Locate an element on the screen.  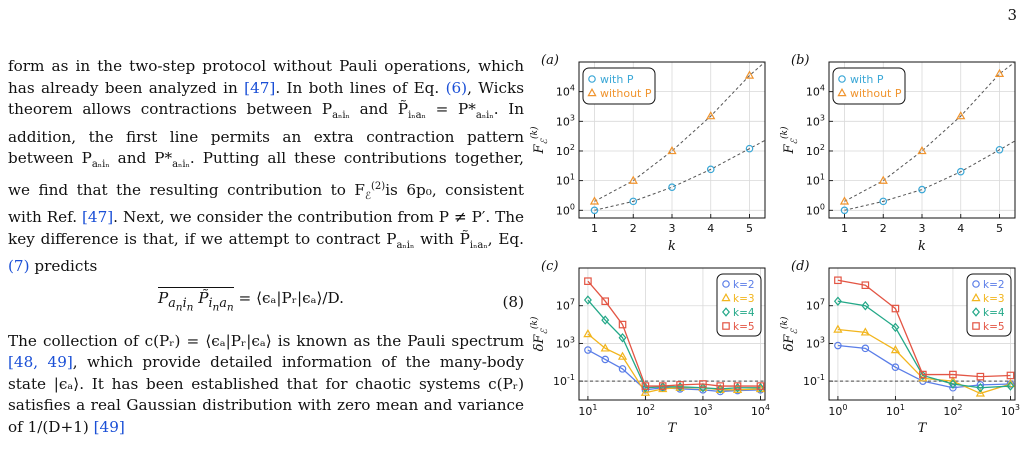
y-axis-label: δFℰ(k) is located at coordinates (789, 333).